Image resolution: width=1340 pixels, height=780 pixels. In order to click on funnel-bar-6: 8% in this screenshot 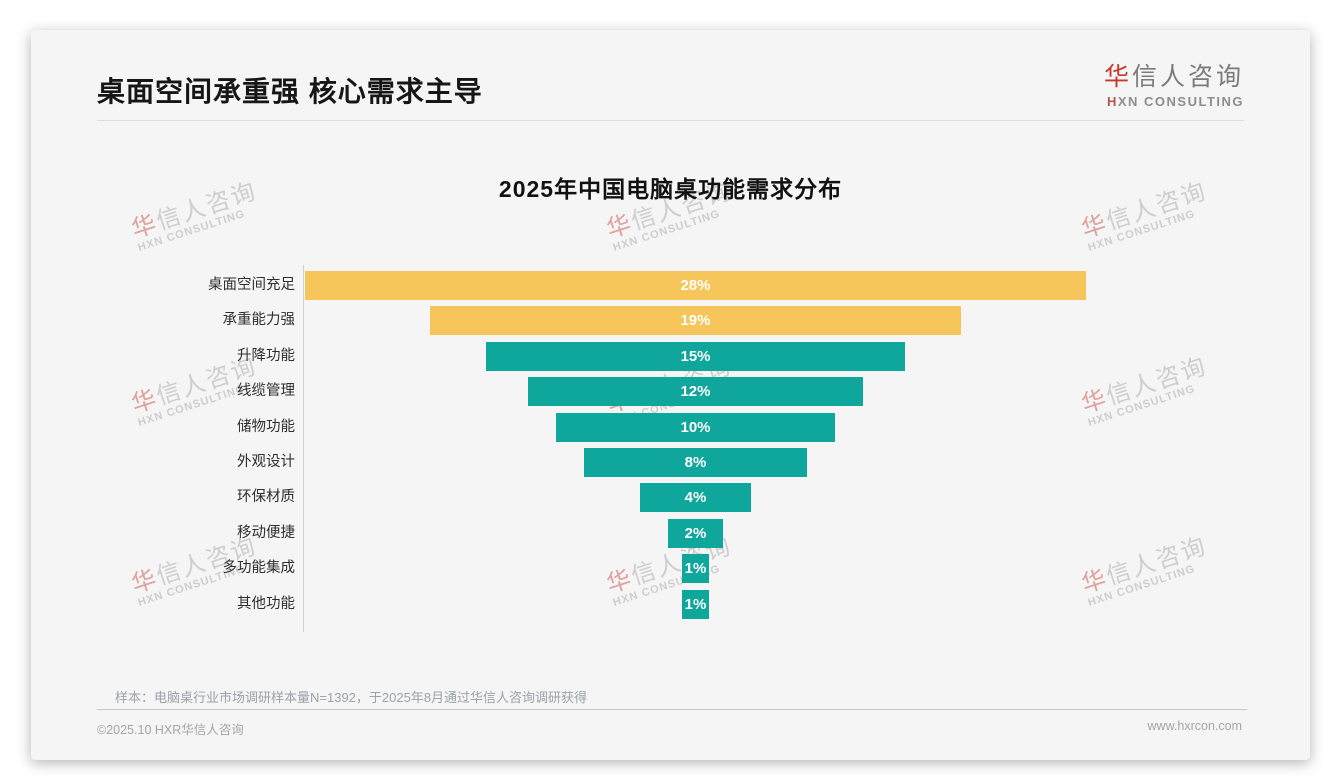, I will do `click(695, 462)`.